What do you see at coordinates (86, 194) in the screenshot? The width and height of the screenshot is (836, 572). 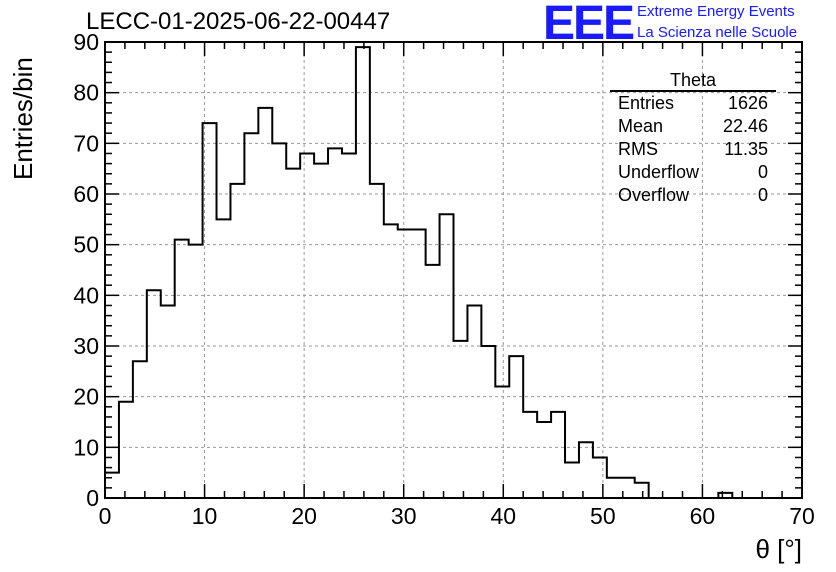 I see `y-tick-label: 60` at bounding box center [86, 194].